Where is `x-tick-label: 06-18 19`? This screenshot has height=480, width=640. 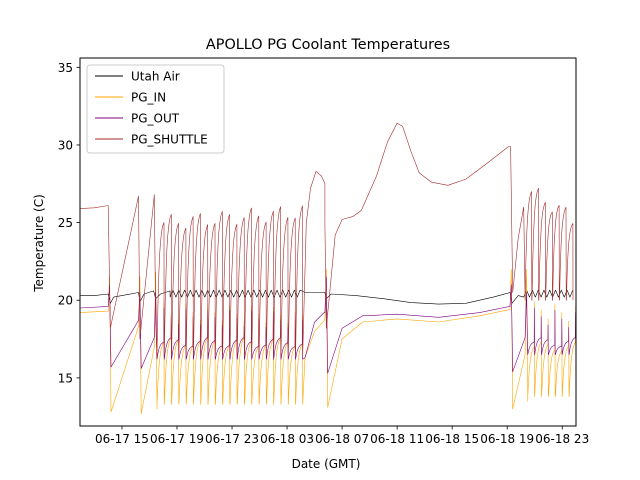
x-tick-label: 06-18 19 is located at coordinates (507, 439).